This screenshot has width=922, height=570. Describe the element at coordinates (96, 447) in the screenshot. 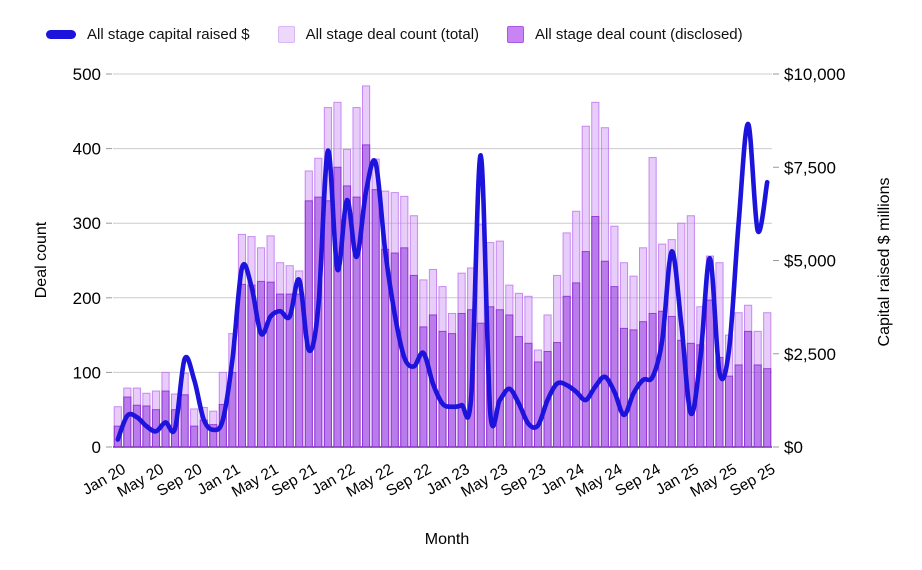

I see `left-tick-label: 0` at that location.